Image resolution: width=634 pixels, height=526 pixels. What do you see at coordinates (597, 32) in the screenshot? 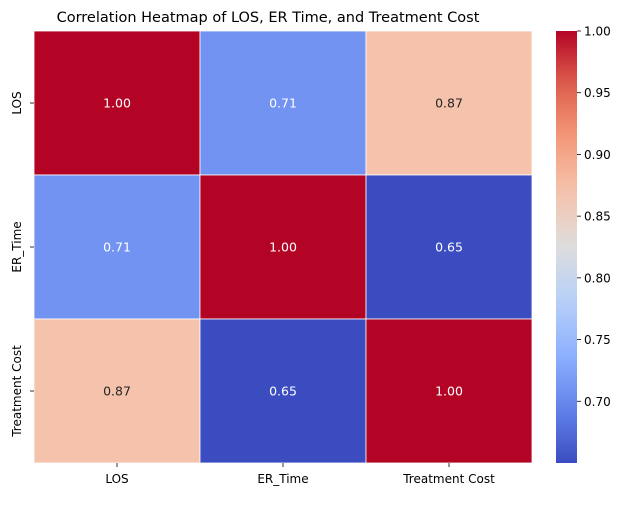
I see `colorbar-tick-label: 1.00` at bounding box center [597, 32].